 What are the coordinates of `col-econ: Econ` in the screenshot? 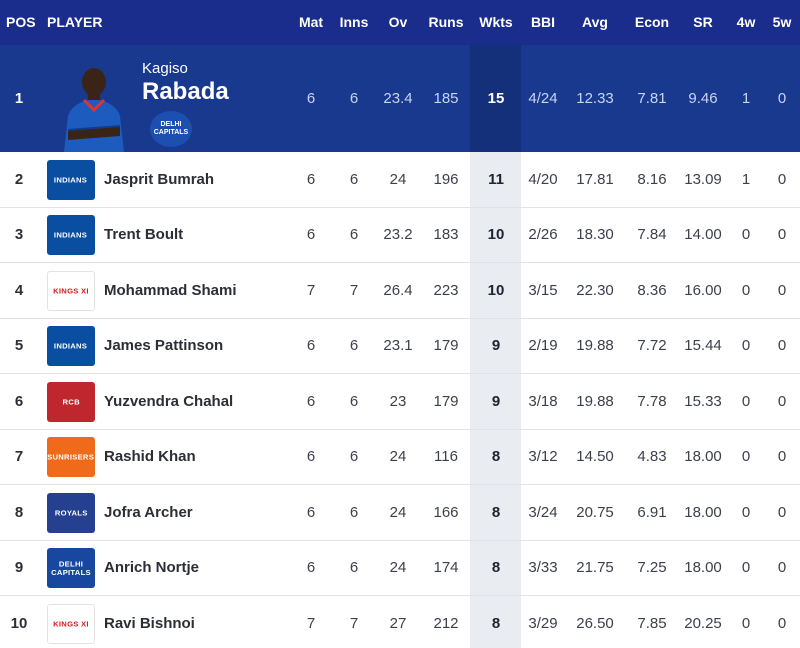 It's located at (652, 22).